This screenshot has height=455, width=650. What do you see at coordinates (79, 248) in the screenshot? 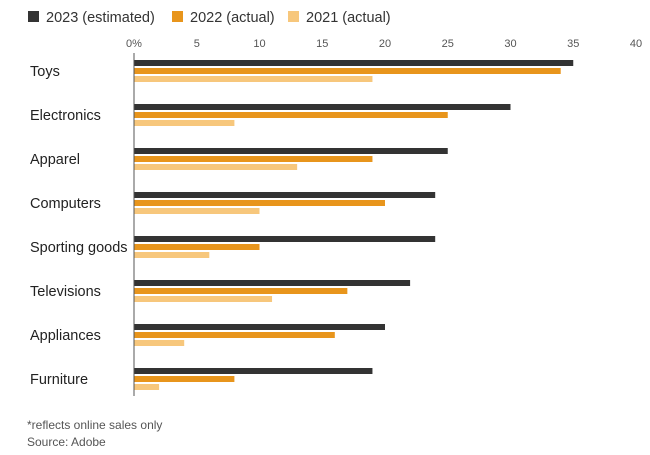
I see `category-label: Sporting goods` at bounding box center [79, 248].